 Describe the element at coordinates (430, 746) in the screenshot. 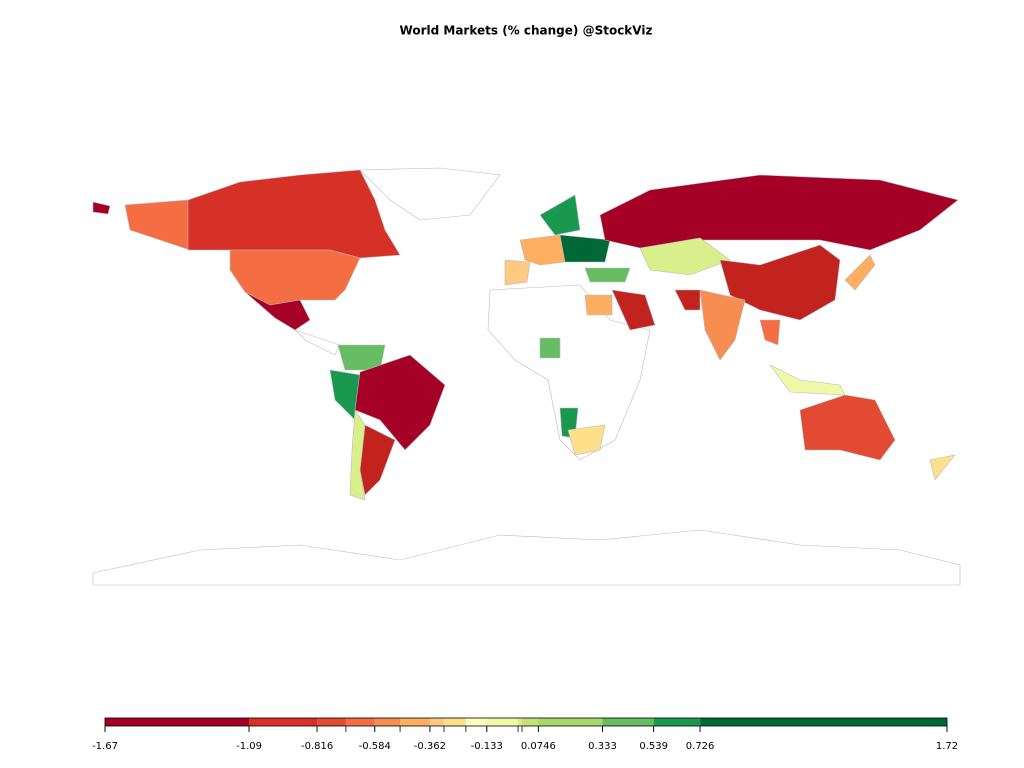

I see `tick-label: -0.362` at that location.